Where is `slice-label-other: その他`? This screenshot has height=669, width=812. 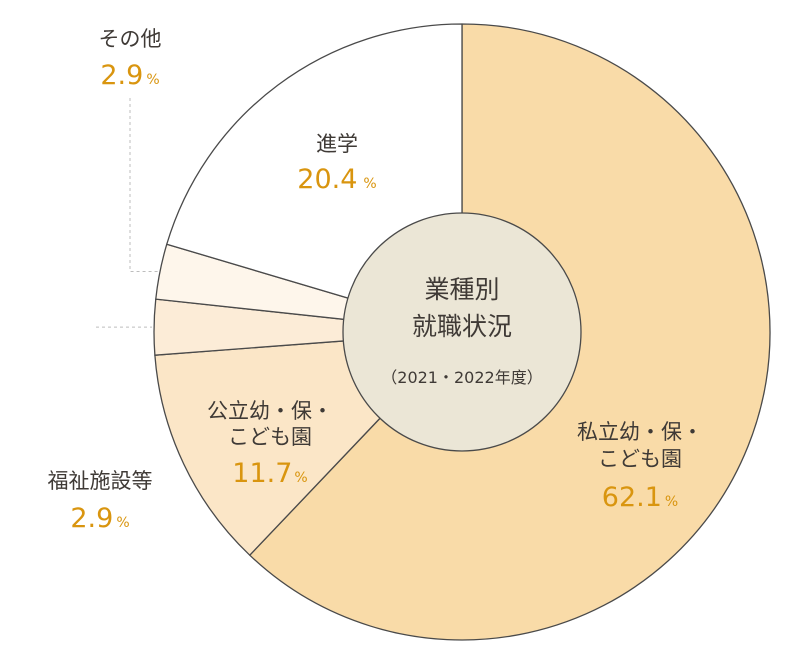 slice-label-other: その他 is located at coordinates (130, 39).